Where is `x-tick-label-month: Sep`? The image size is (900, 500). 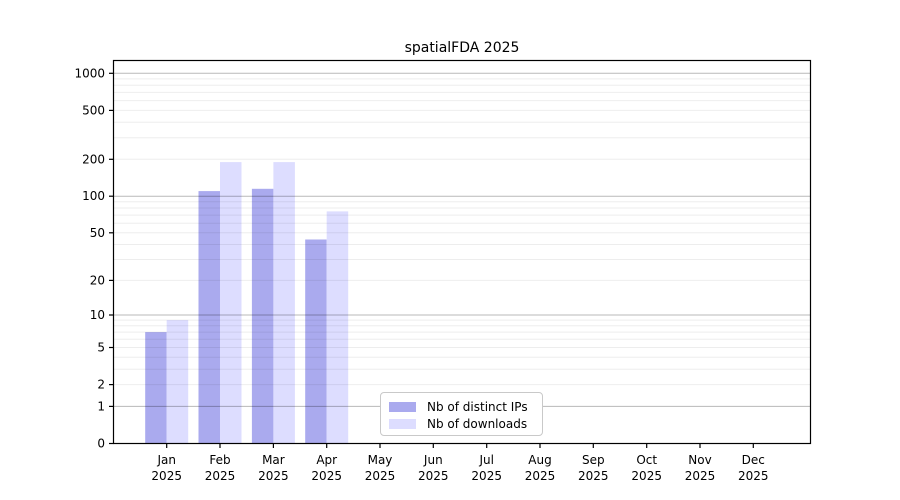
x-tick-label-month: Sep is located at coordinates (593, 460).